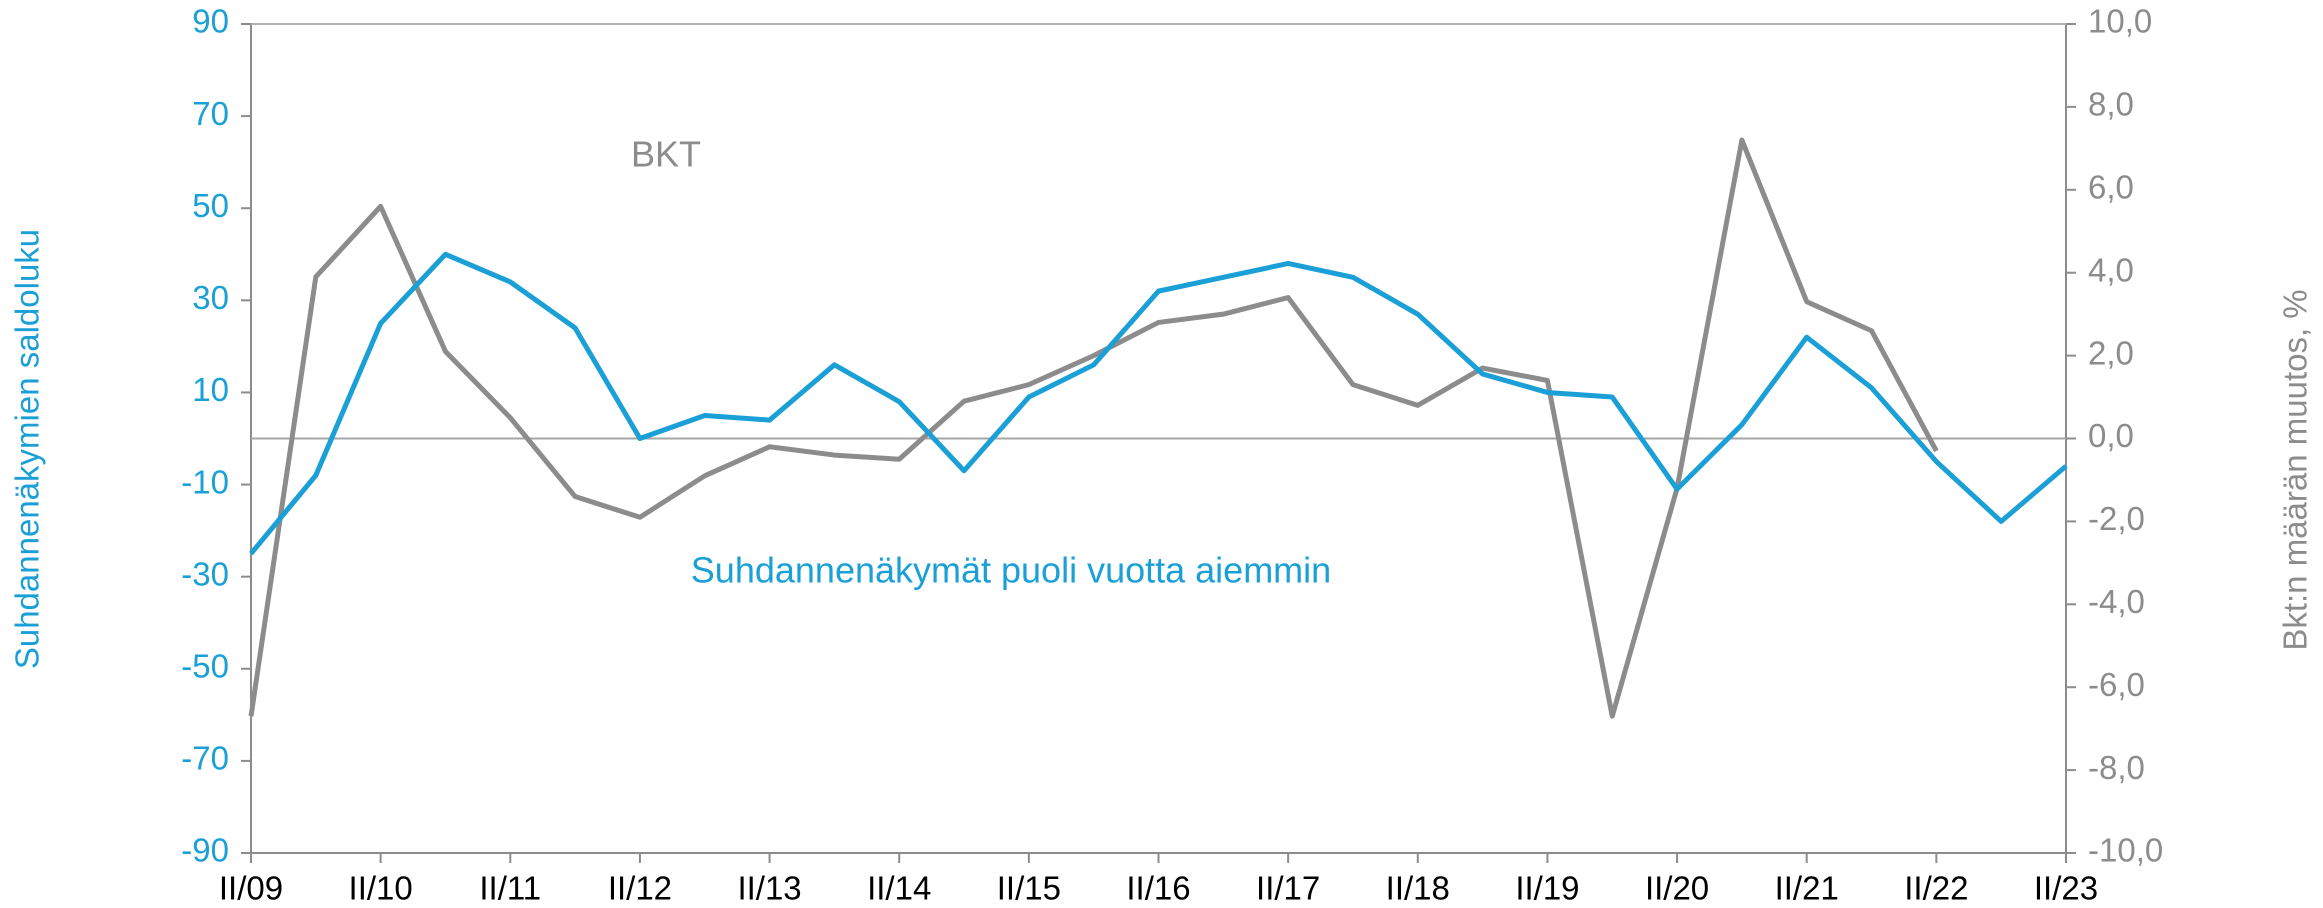 This screenshot has width=2323, height=908. I want to click on y-tick-label: -90, so click(205, 850).